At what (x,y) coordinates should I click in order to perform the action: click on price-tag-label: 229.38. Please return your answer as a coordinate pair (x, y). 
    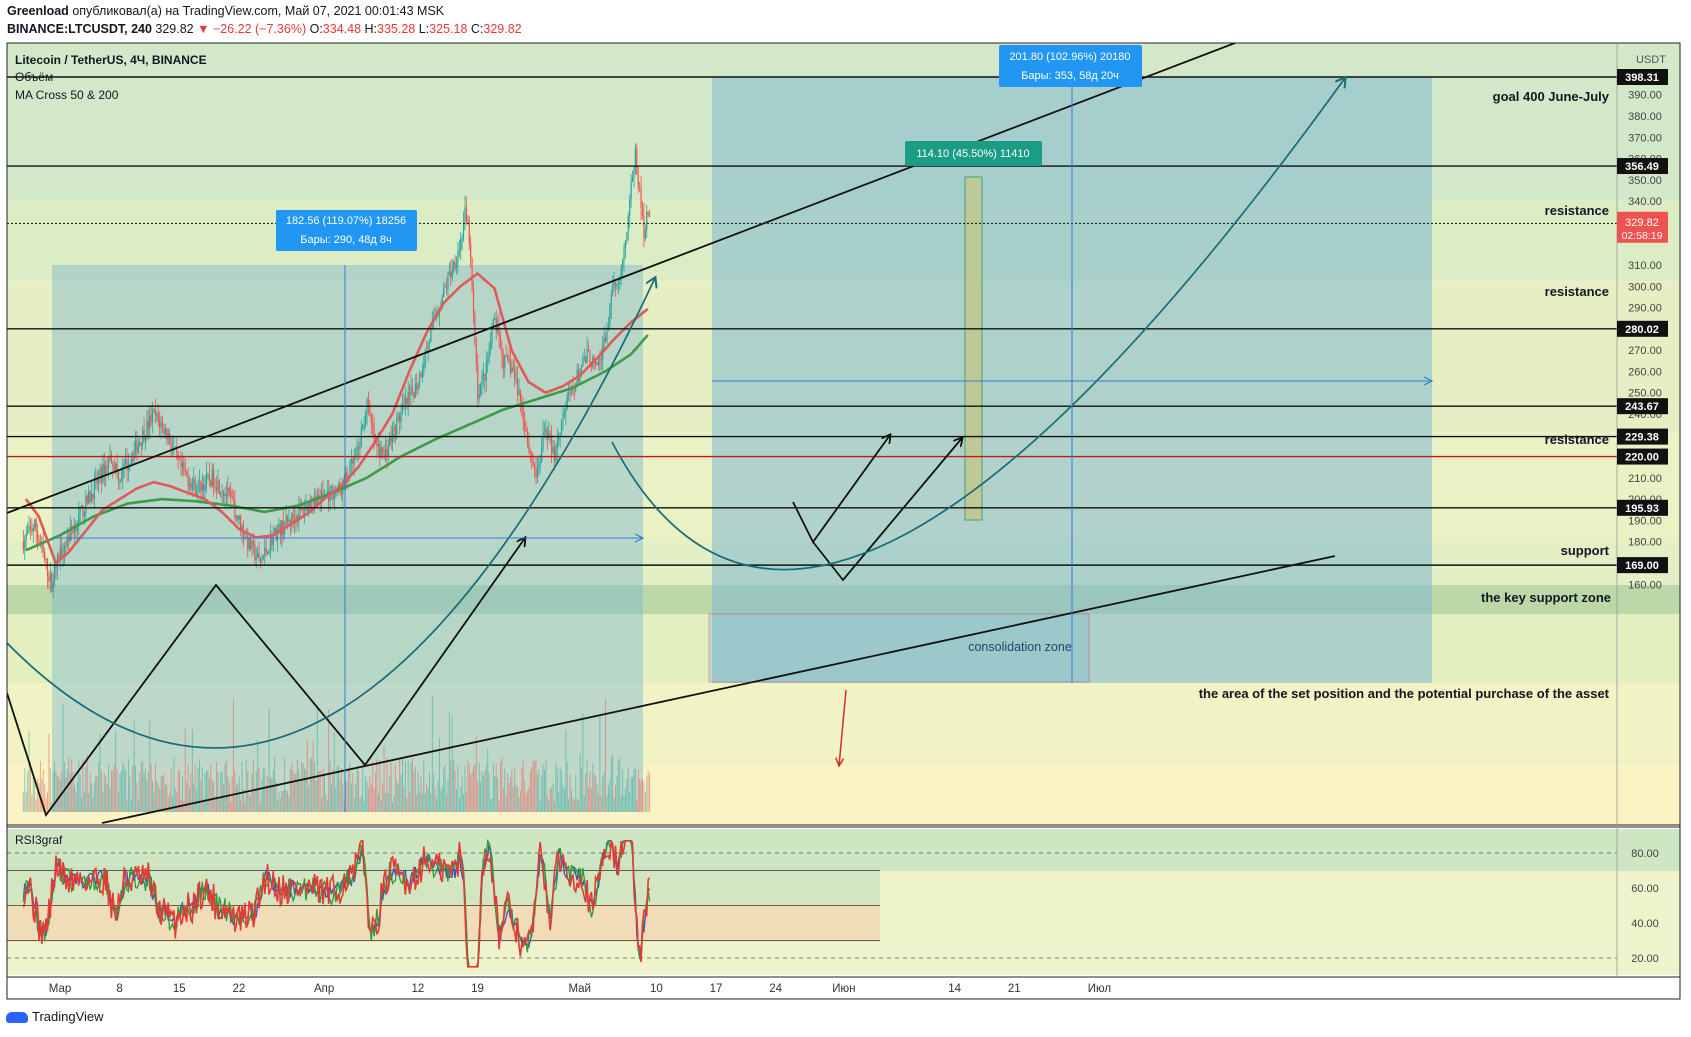
    Looking at the image, I should click on (1642, 438).